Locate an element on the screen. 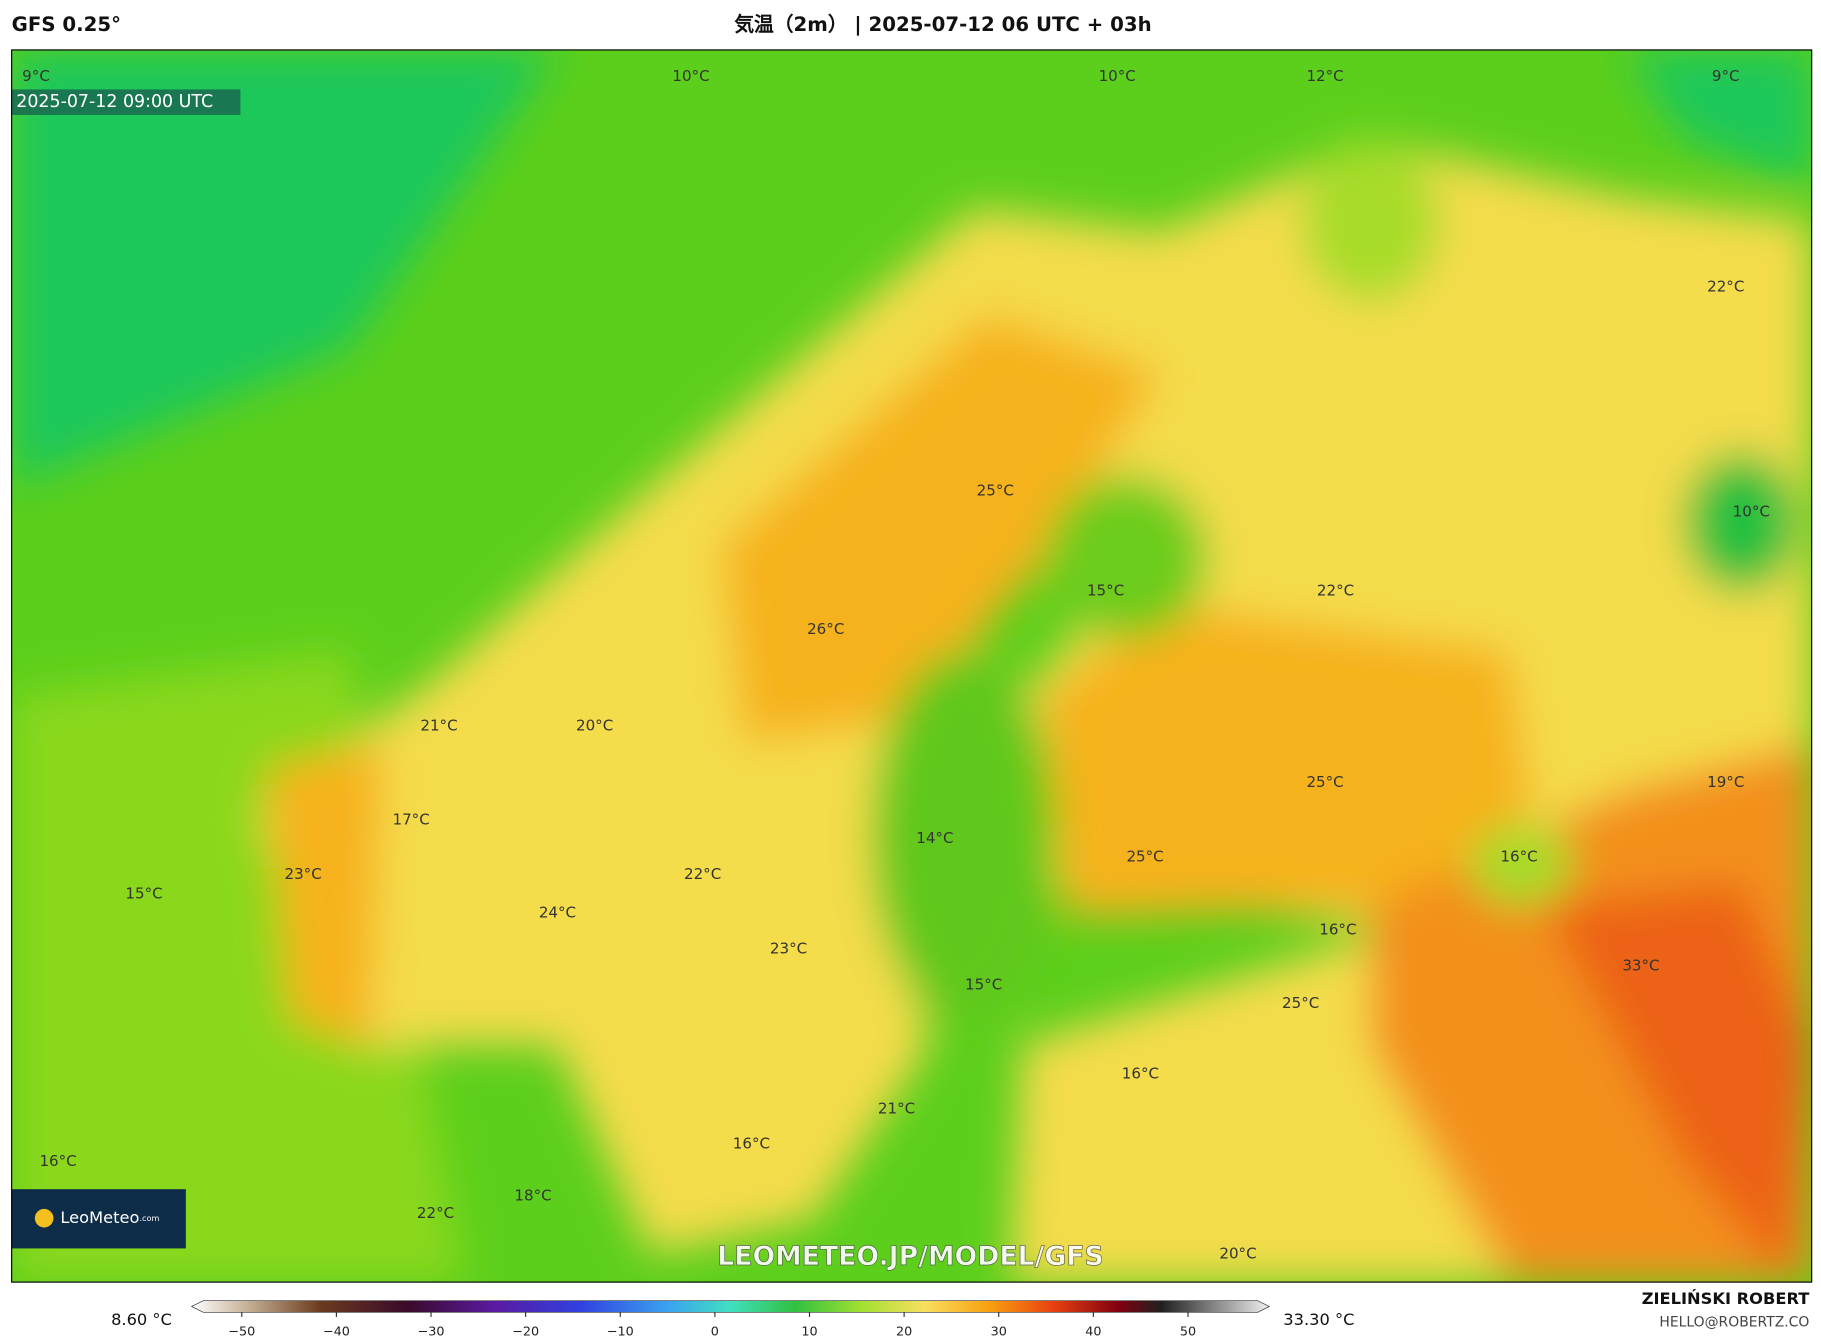 The height and width of the screenshot is (1339, 1821). email: HELLO@ROBERTZ.CO is located at coordinates (1734, 1323).